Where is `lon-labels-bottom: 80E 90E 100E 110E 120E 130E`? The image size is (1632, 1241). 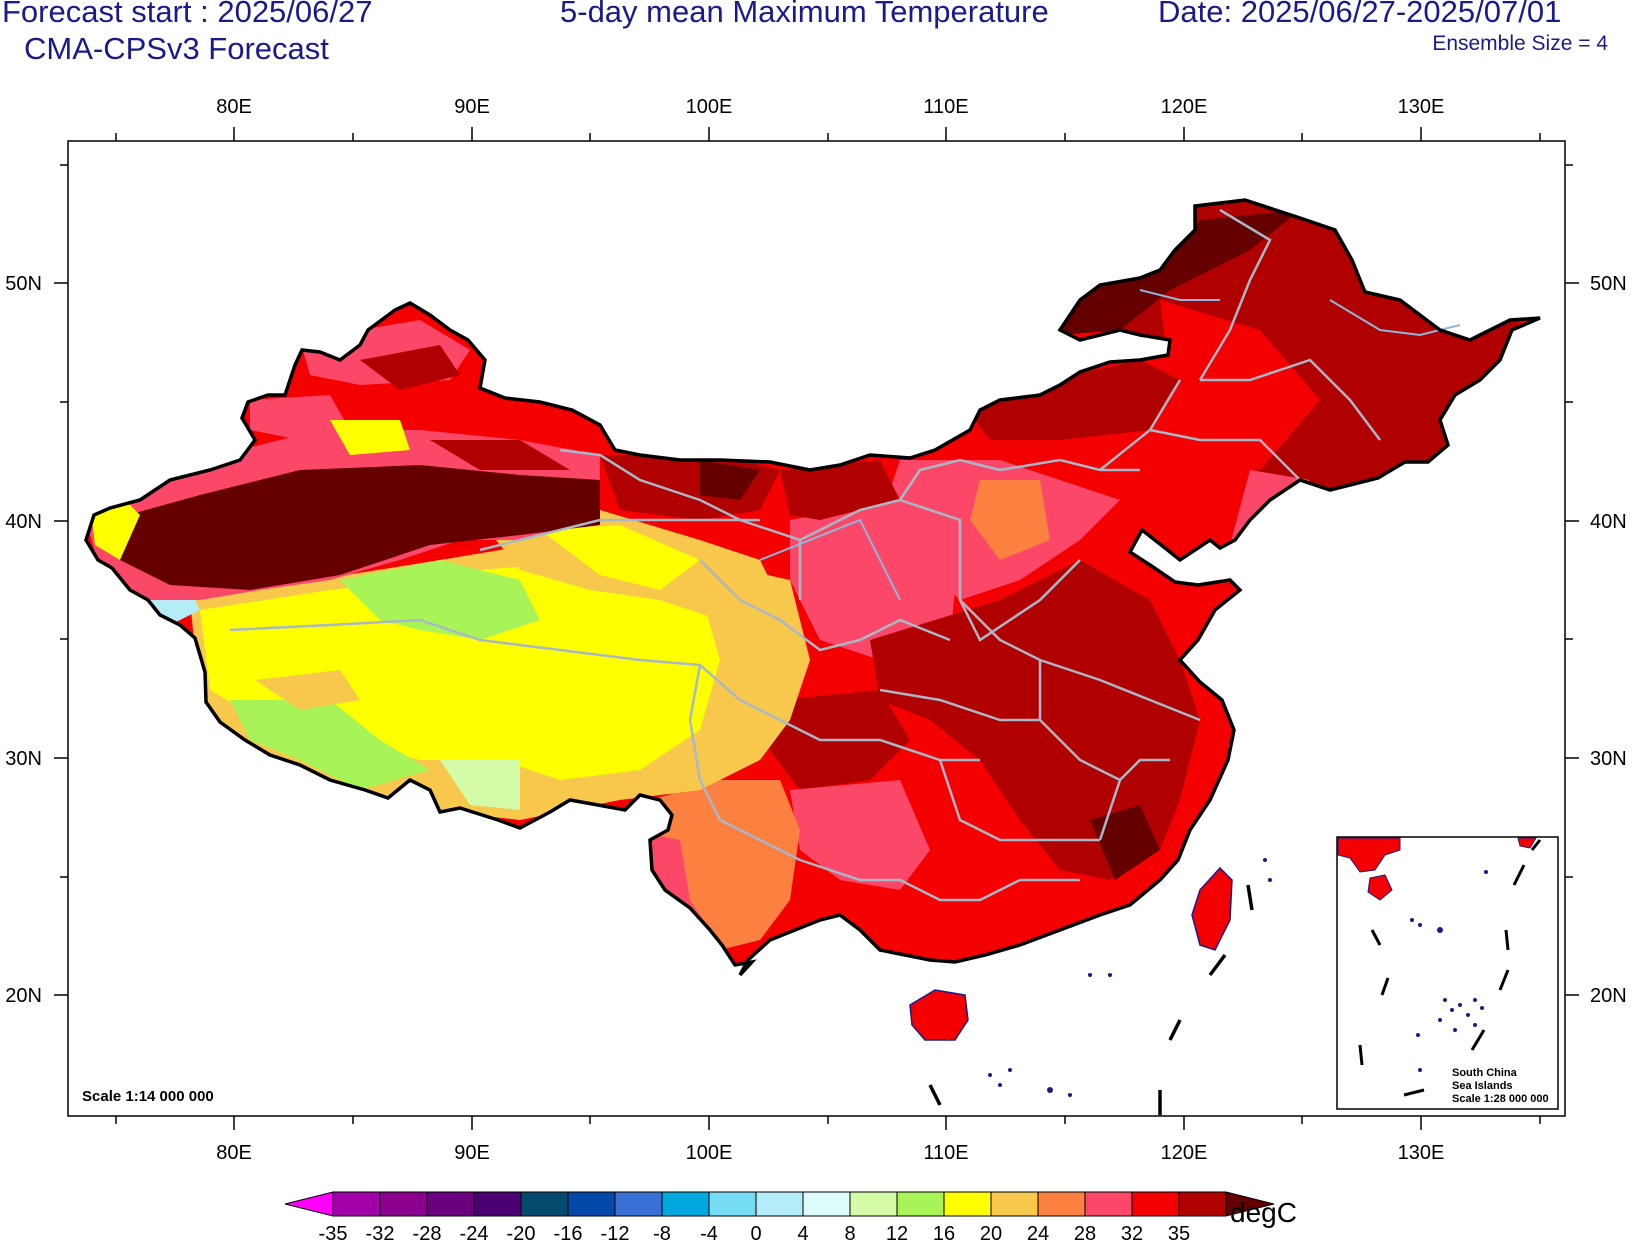
lon-labels-bottom: 80E 90E 100E 110E 120E 130E is located at coordinates (830, 1153).